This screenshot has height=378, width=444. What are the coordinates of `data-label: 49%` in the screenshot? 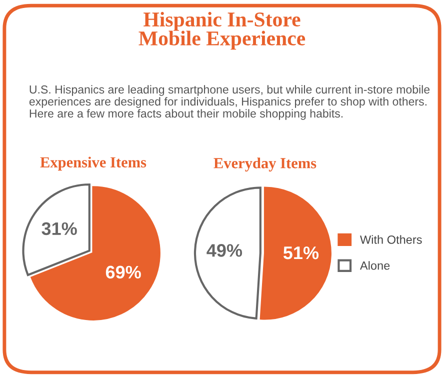 It's located at (224, 250).